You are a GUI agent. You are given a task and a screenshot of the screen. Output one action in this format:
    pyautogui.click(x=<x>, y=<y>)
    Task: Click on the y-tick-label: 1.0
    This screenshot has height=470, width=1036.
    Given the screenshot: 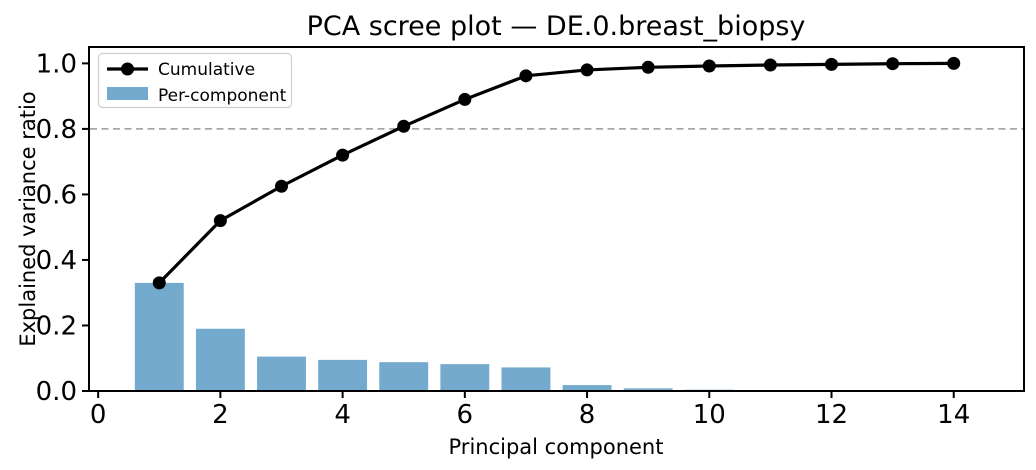 What is the action you would take?
    pyautogui.click(x=56, y=64)
    